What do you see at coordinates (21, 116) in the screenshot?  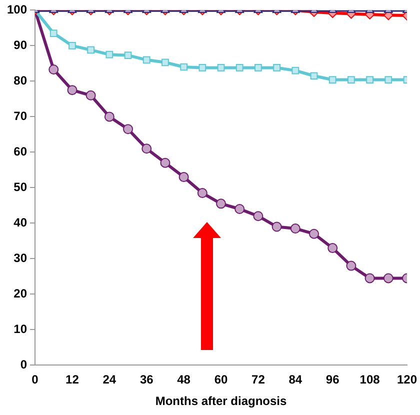 I see `y-tick-label: 70` at bounding box center [21, 116].